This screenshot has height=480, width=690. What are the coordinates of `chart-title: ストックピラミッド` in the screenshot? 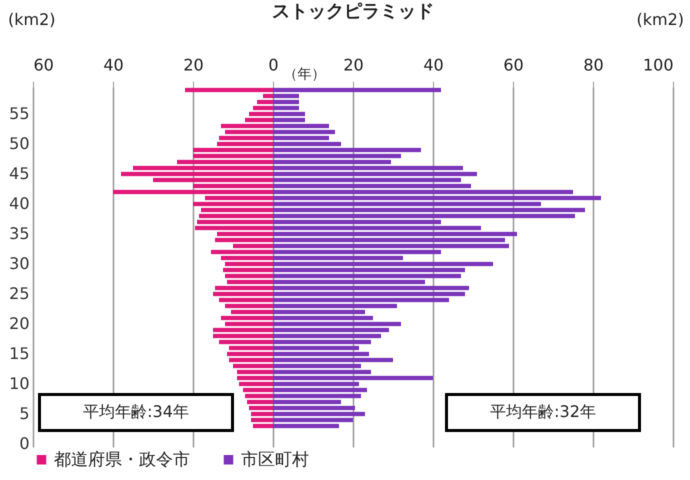 It's located at (353, 11).